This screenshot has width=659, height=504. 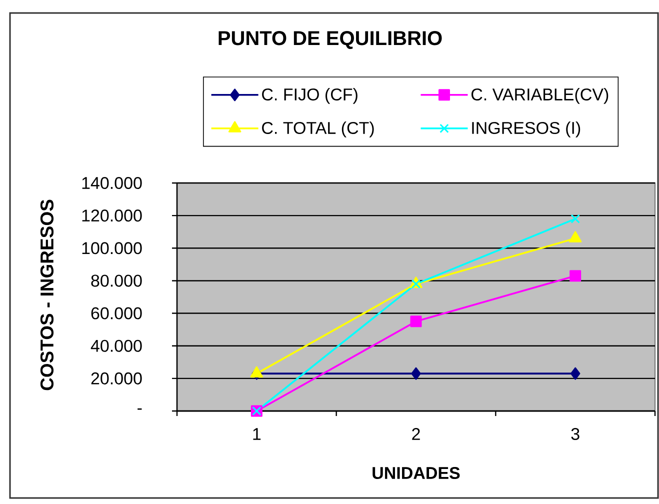 What do you see at coordinates (416, 473) in the screenshot?
I see `x-axis-title: UNIDADES` at bounding box center [416, 473].